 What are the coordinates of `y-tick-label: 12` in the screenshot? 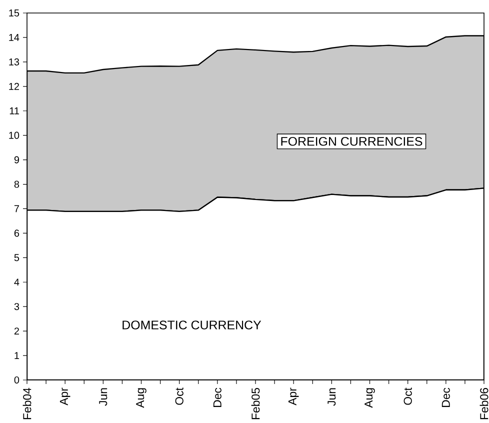 It's located at (14, 86).